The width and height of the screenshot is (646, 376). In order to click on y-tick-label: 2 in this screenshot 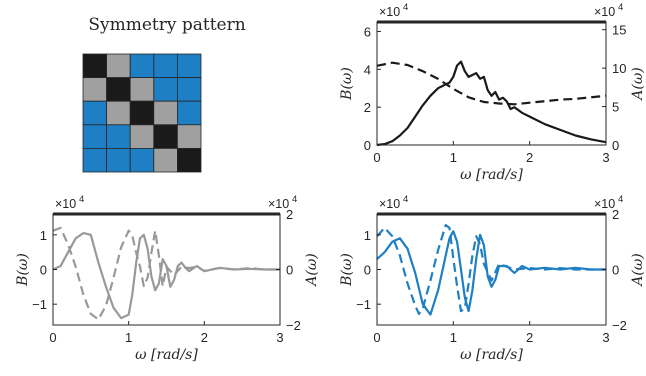, I will do `click(367, 107)`.